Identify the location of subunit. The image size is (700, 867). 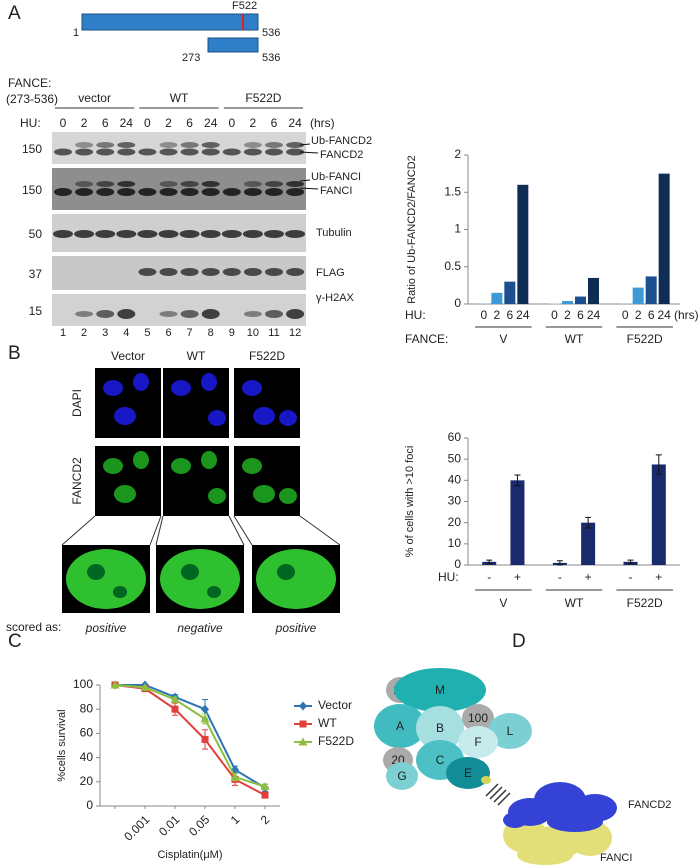
(400, 726).